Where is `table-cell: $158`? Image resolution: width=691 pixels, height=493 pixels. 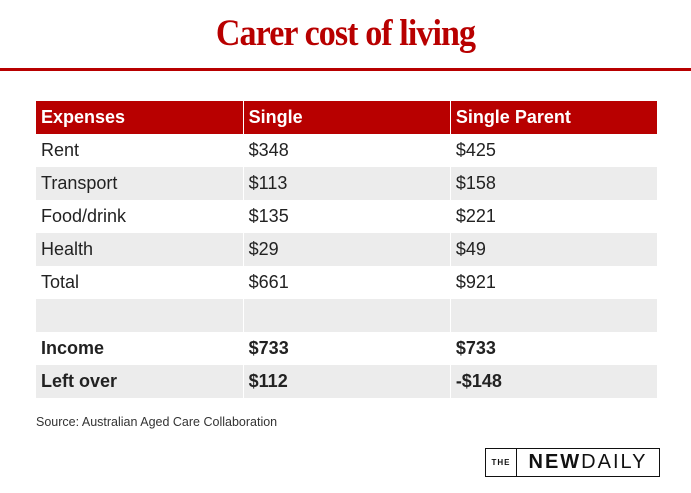
table-cell: $158 is located at coordinates (554, 183).